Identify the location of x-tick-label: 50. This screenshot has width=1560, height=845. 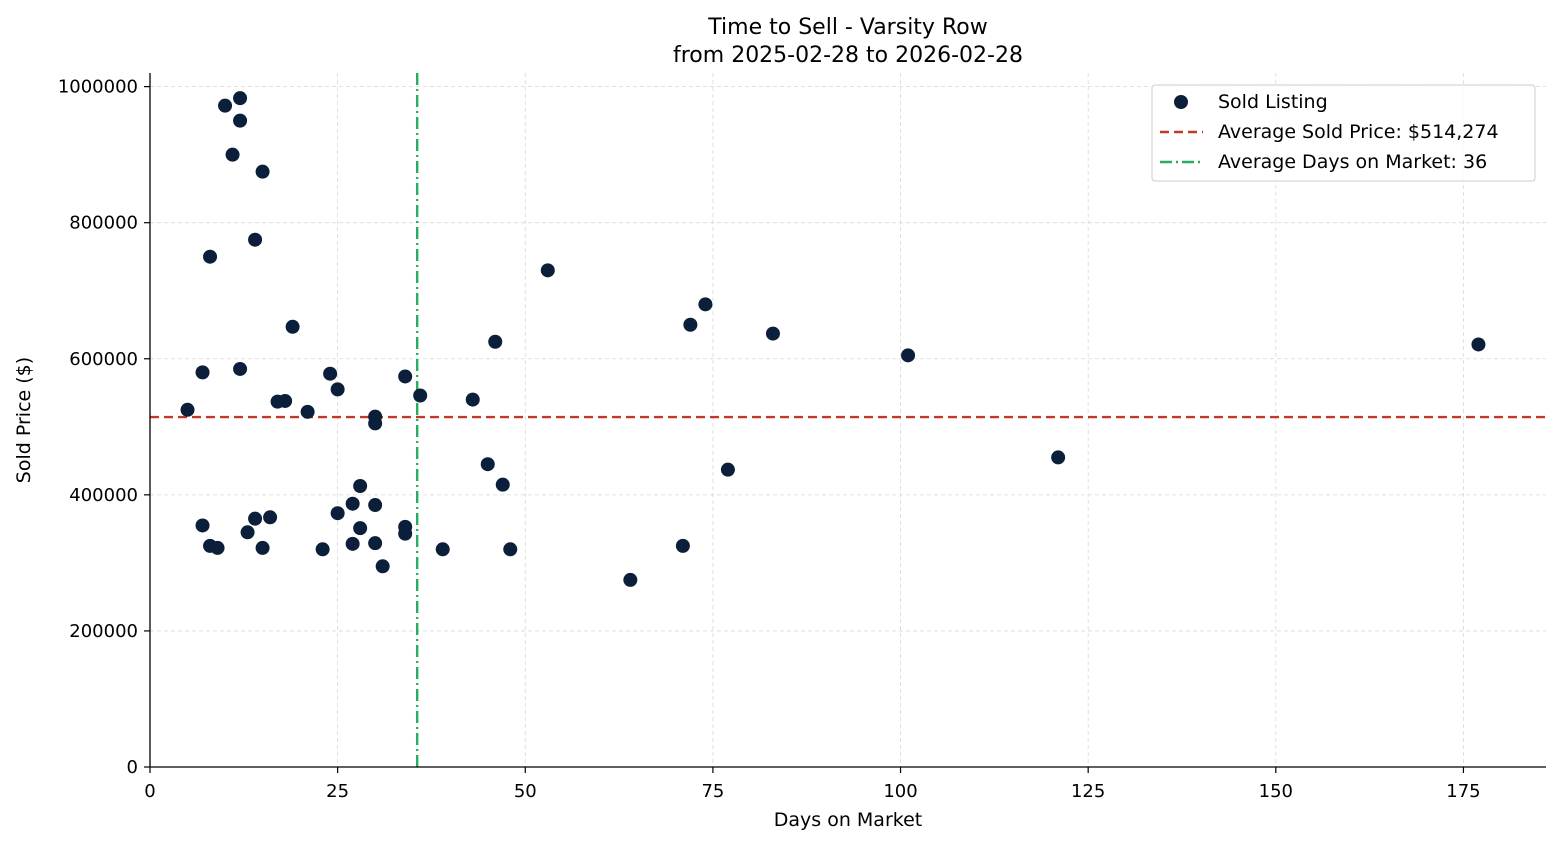
(525, 791).